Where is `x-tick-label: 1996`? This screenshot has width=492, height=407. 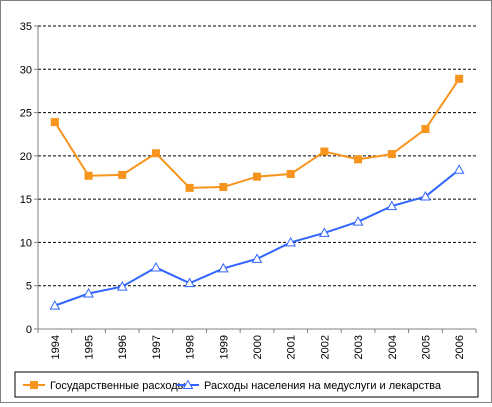 x-tick-label: 1996 is located at coordinates (123, 347).